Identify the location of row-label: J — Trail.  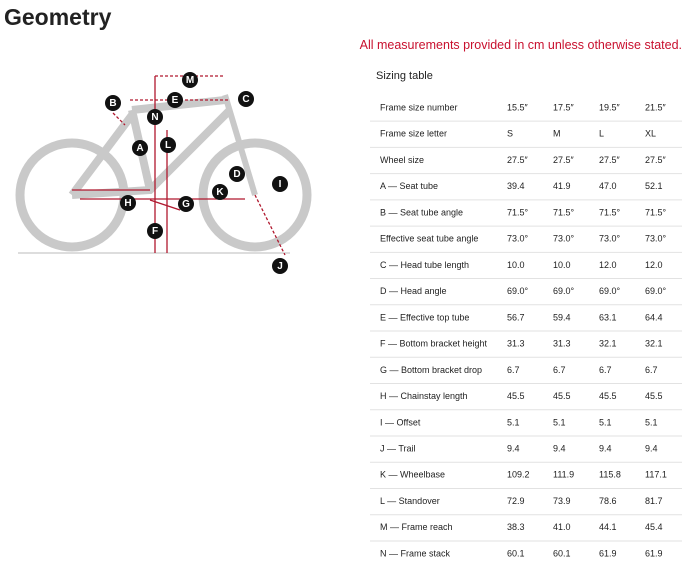
(398, 448).